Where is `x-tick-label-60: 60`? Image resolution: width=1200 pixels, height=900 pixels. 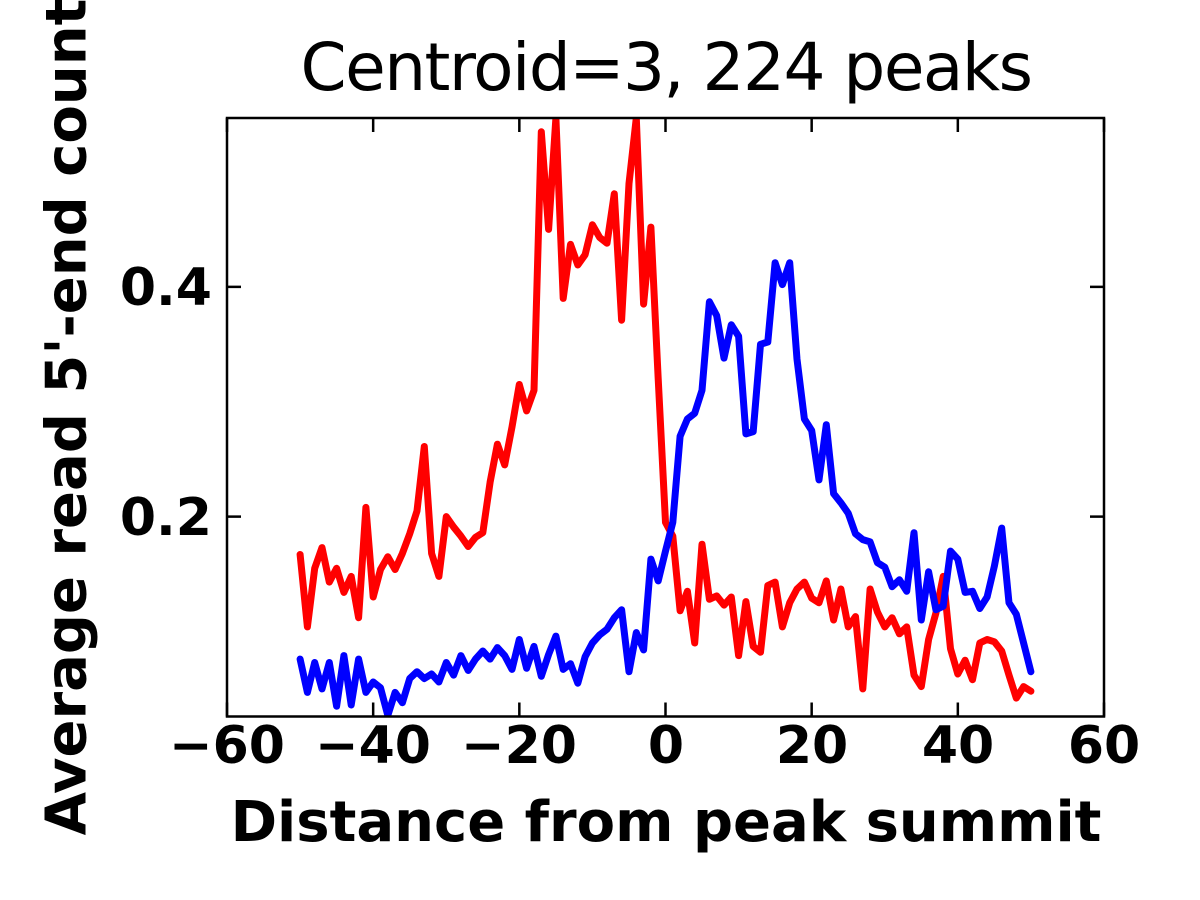
x-tick-label-60: 60 is located at coordinates (1104, 746).